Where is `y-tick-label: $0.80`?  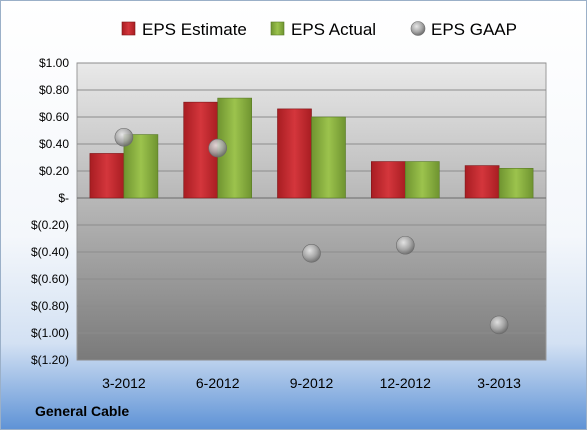
y-tick-label: $0.80 is located at coordinates (54, 90).